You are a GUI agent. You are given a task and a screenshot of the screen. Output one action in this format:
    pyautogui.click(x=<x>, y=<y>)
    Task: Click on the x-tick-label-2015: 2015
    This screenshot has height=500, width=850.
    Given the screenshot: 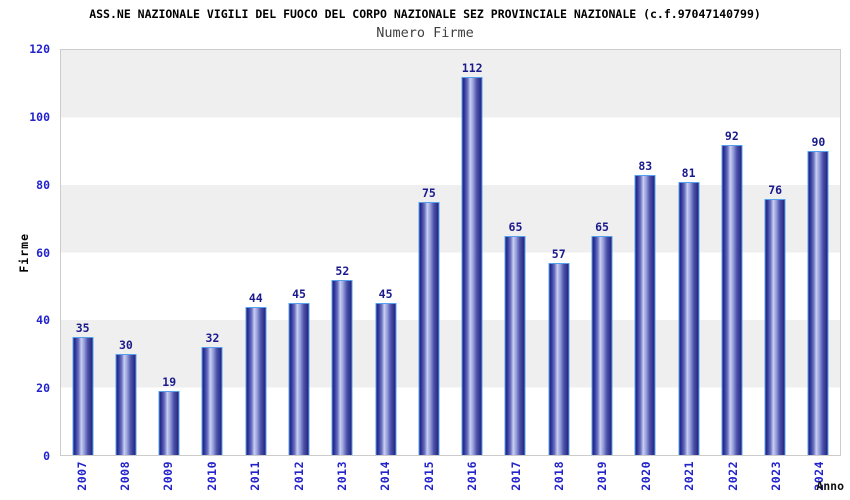 What is the action you would take?
    pyautogui.click(x=428, y=476)
    